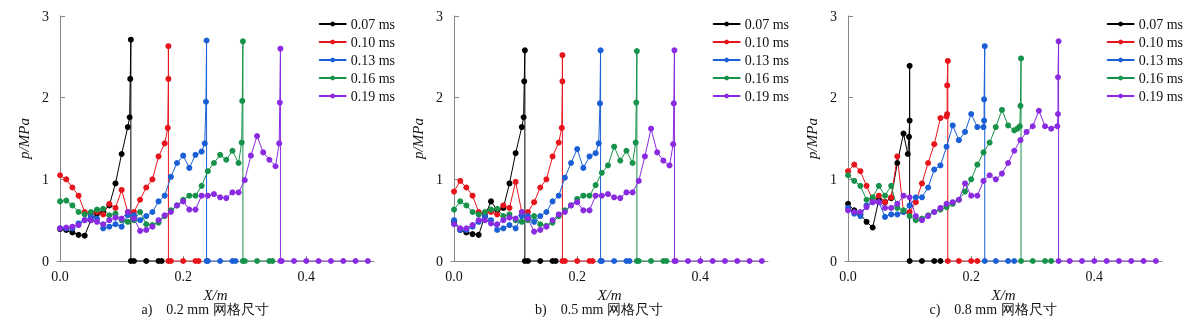  What do you see at coordinates (599, 309) in the screenshot?
I see `text: b) 0.5 mm 网格尺寸` at bounding box center [599, 309].